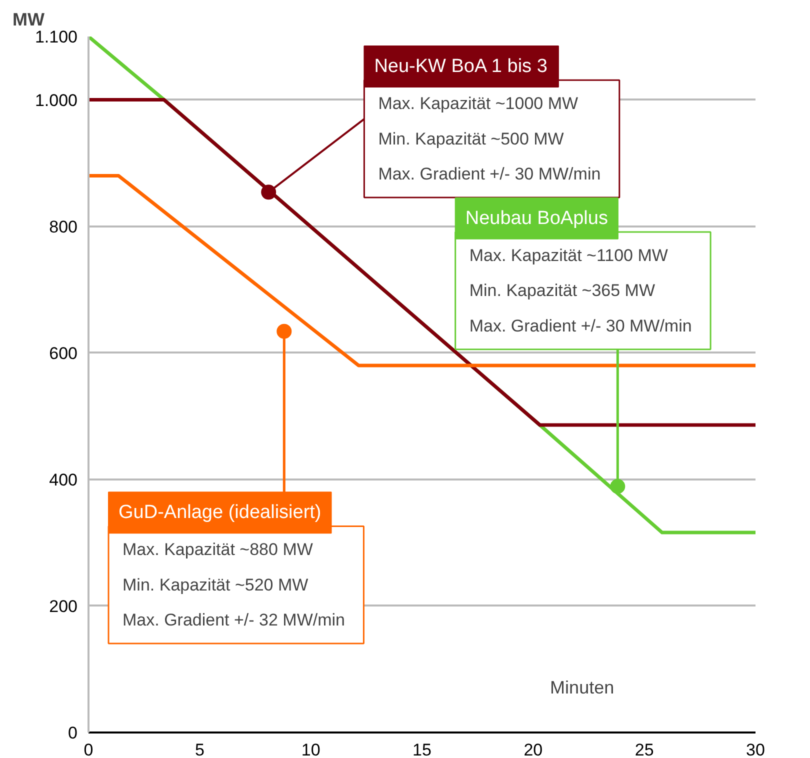 The height and width of the screenshot is (758, 810). Describe the element at coordinates (63, 606) in the screenshot. I see `y-tick-label: 200` at that location.